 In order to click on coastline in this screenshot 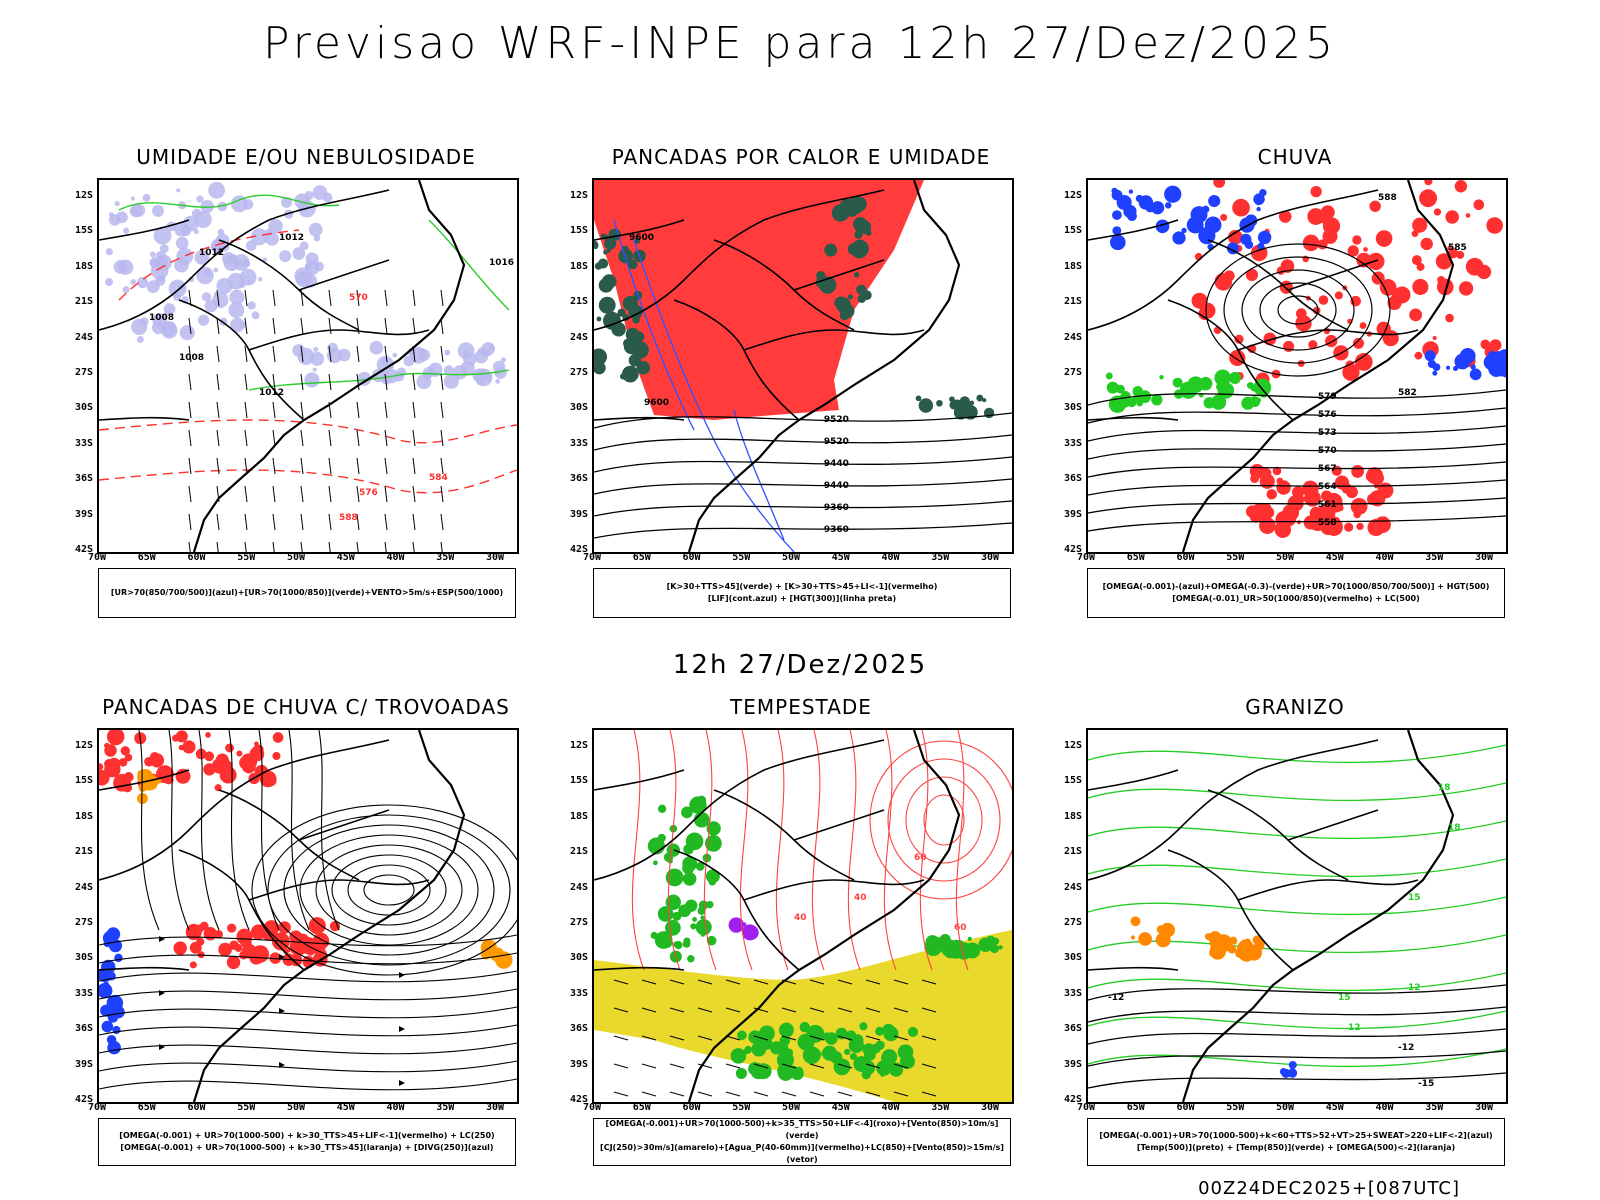, I will do `click(329, 366)`.